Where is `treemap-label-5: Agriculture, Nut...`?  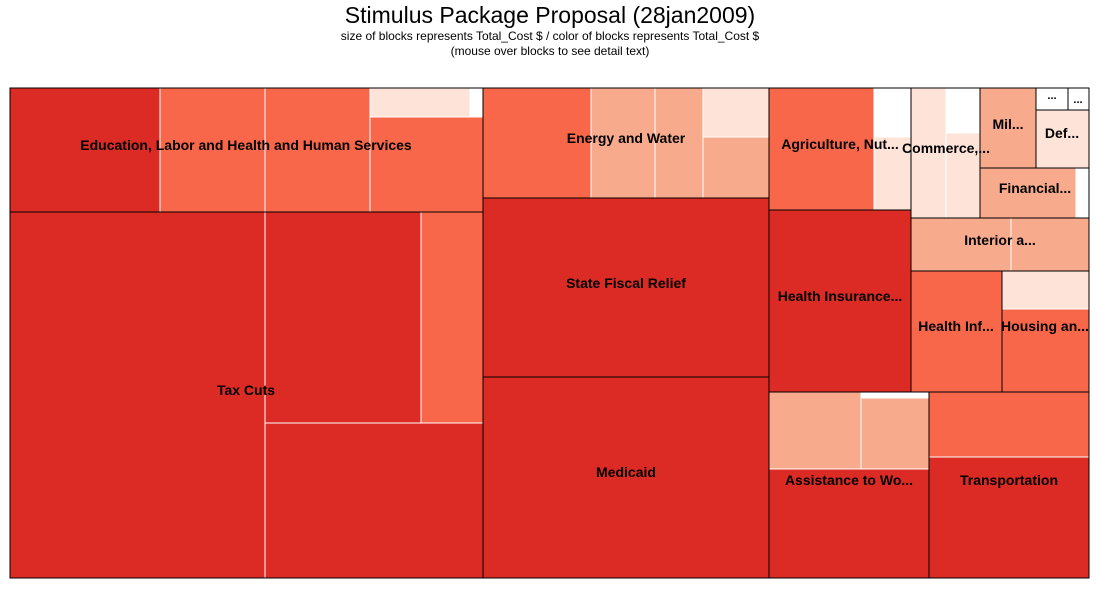 treemap-label-5: Agriculture, Nut... is located at coordinates (839, 144).